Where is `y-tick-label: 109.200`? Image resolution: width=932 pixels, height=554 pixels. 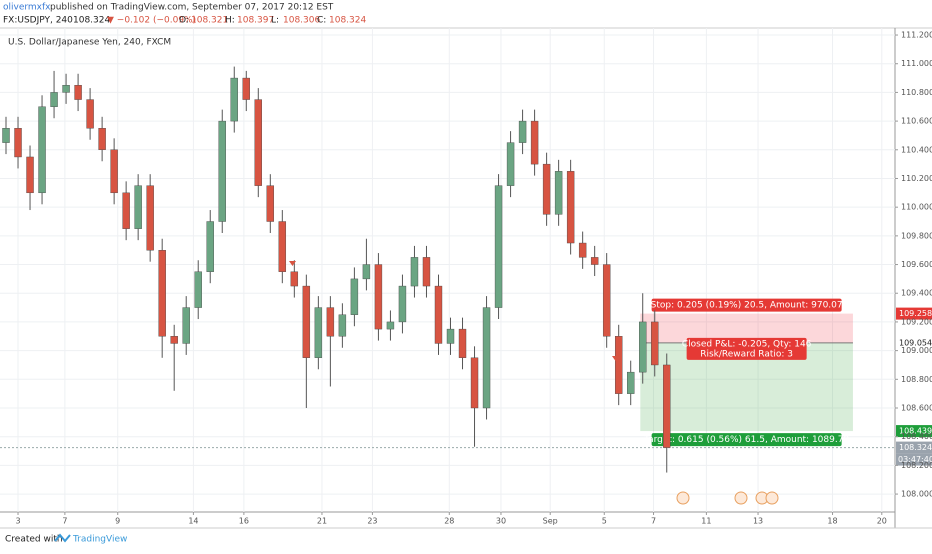 y-tick-label: 109.200 is located at coordinates (916, 321).